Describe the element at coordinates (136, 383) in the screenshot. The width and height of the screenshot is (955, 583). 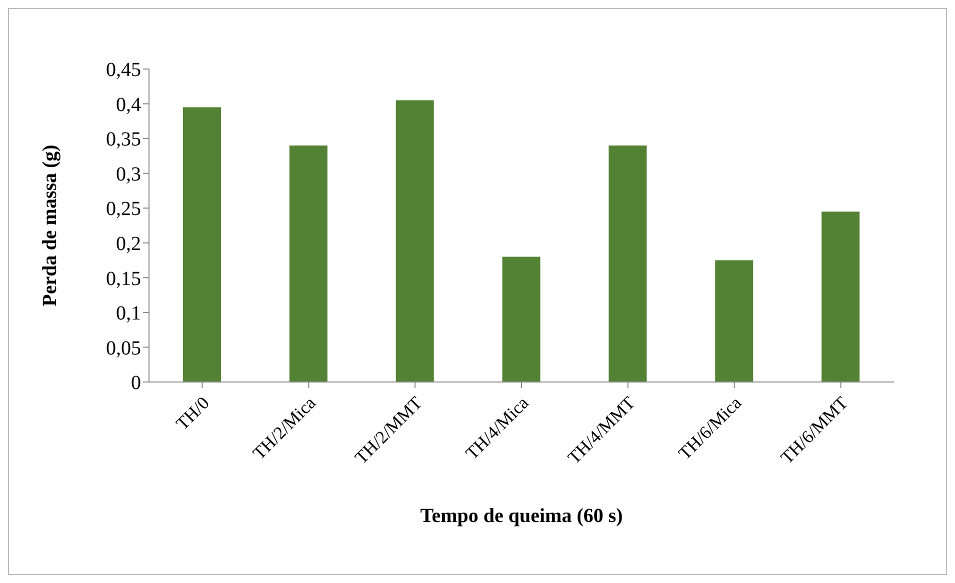
I see `y-tick-label: 0` at that location.